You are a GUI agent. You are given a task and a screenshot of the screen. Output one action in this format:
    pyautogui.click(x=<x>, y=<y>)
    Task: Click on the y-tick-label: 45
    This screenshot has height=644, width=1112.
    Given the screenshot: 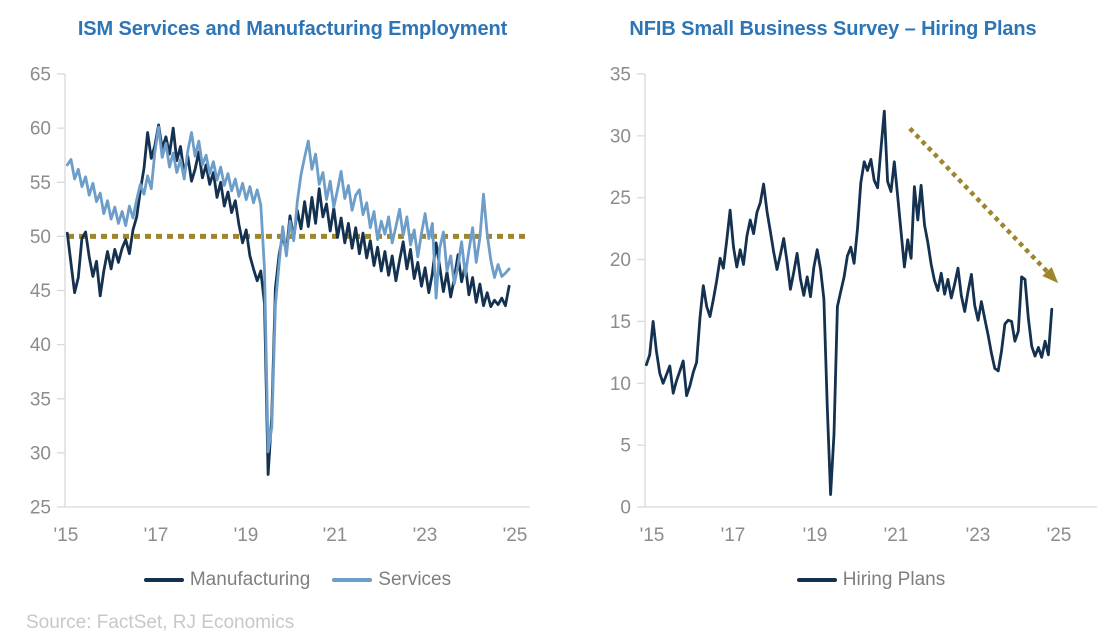 What is the action you would take?
    pyautogui.click(x=40, y=291)
    